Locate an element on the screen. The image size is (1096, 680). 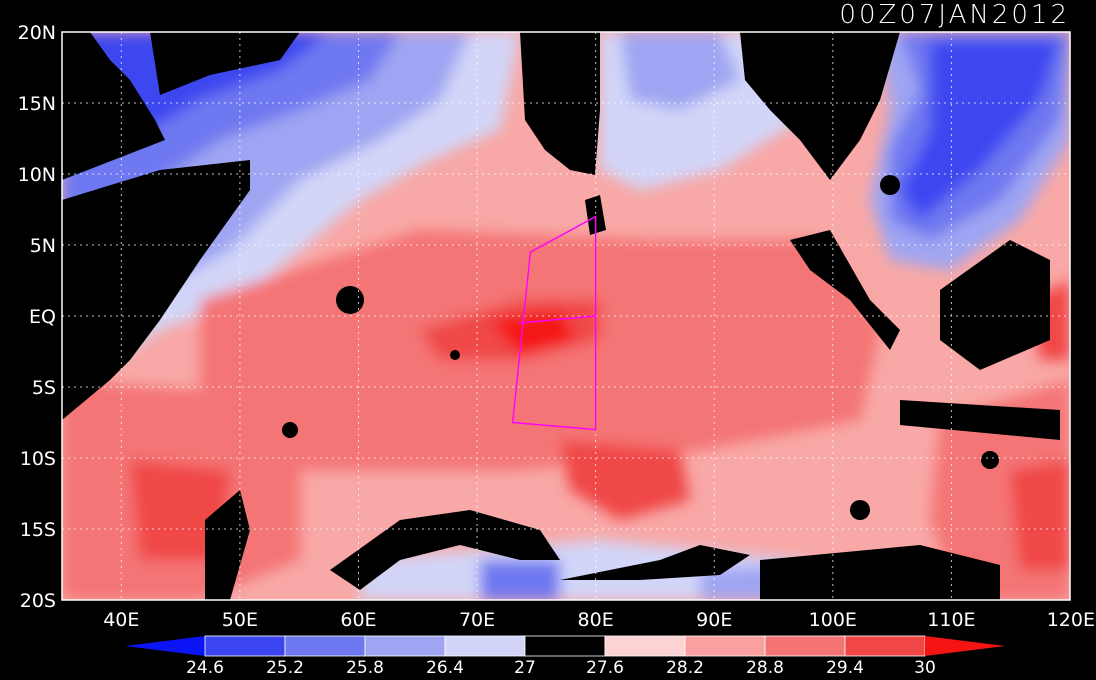
lon-tick-label: 70E is located at coordinates (477, 620).